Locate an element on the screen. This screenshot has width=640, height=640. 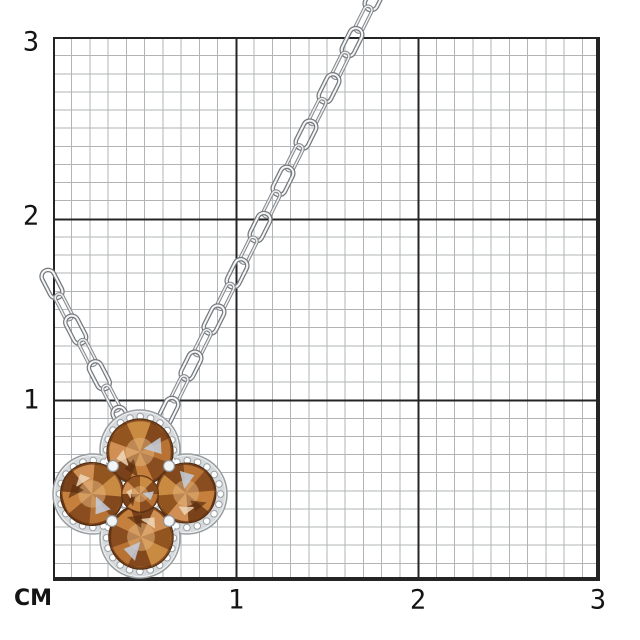
y-axis-tick-3: 3 is located at coordinates (31, 42).